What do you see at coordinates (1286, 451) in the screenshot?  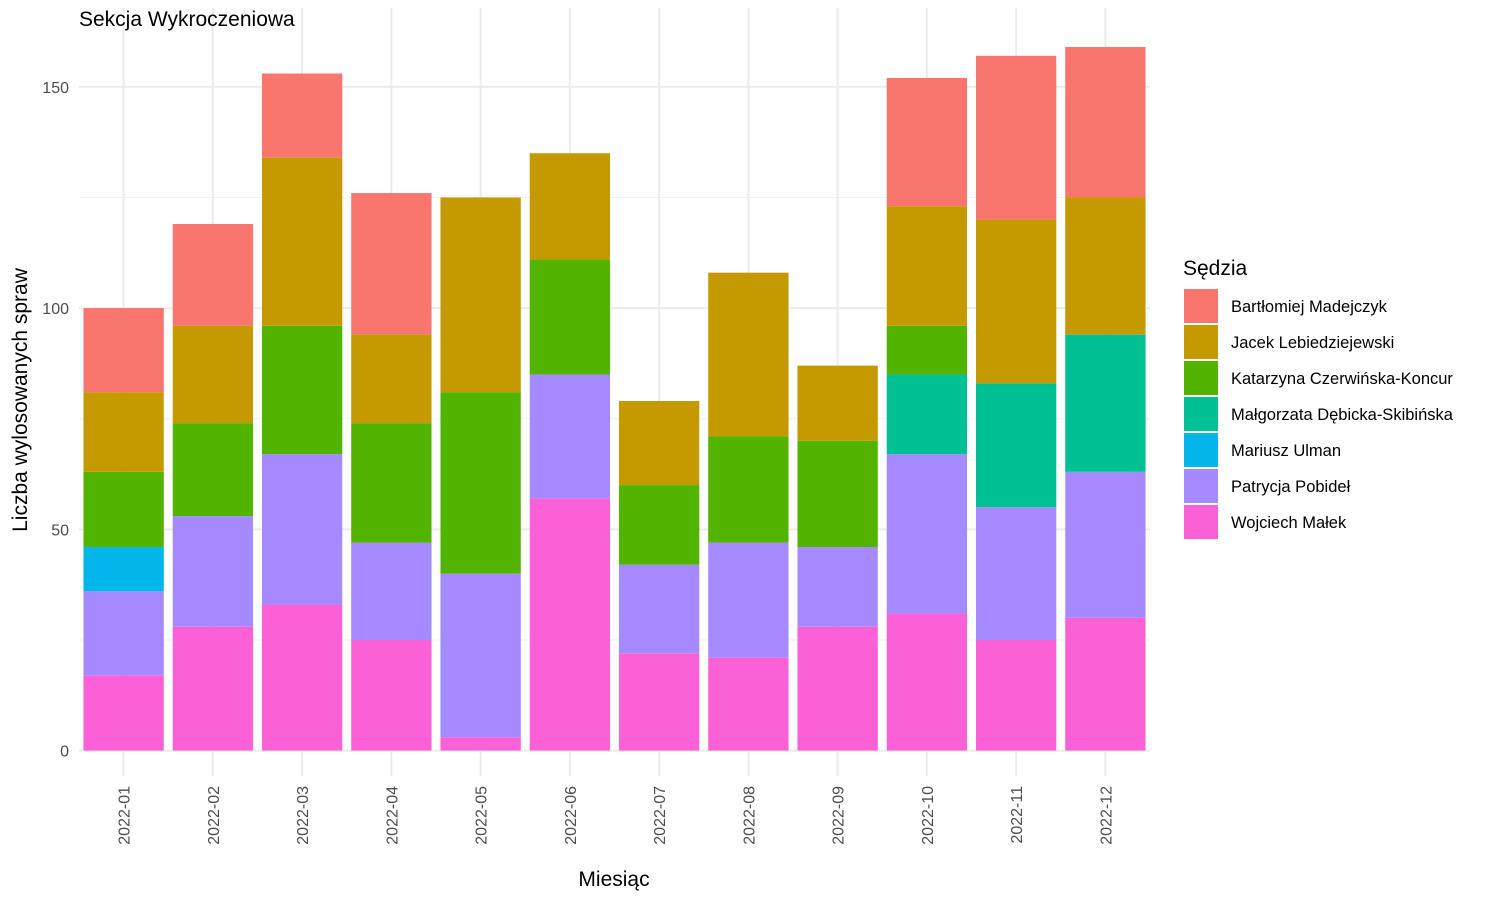 I see `legend-label: Mariusz Ulman` at bounding box center [1286, 451].